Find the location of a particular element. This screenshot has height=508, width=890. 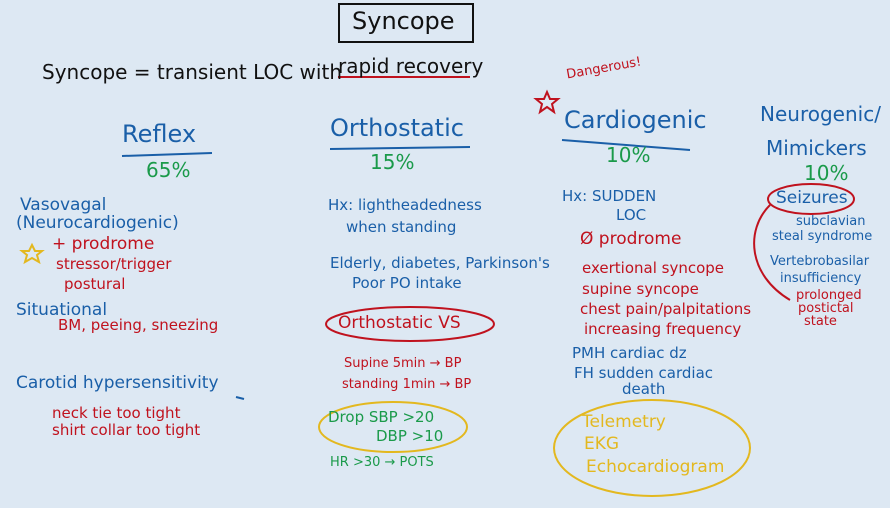

orthostatic-vs-circle is located at coordinates (410, 324).